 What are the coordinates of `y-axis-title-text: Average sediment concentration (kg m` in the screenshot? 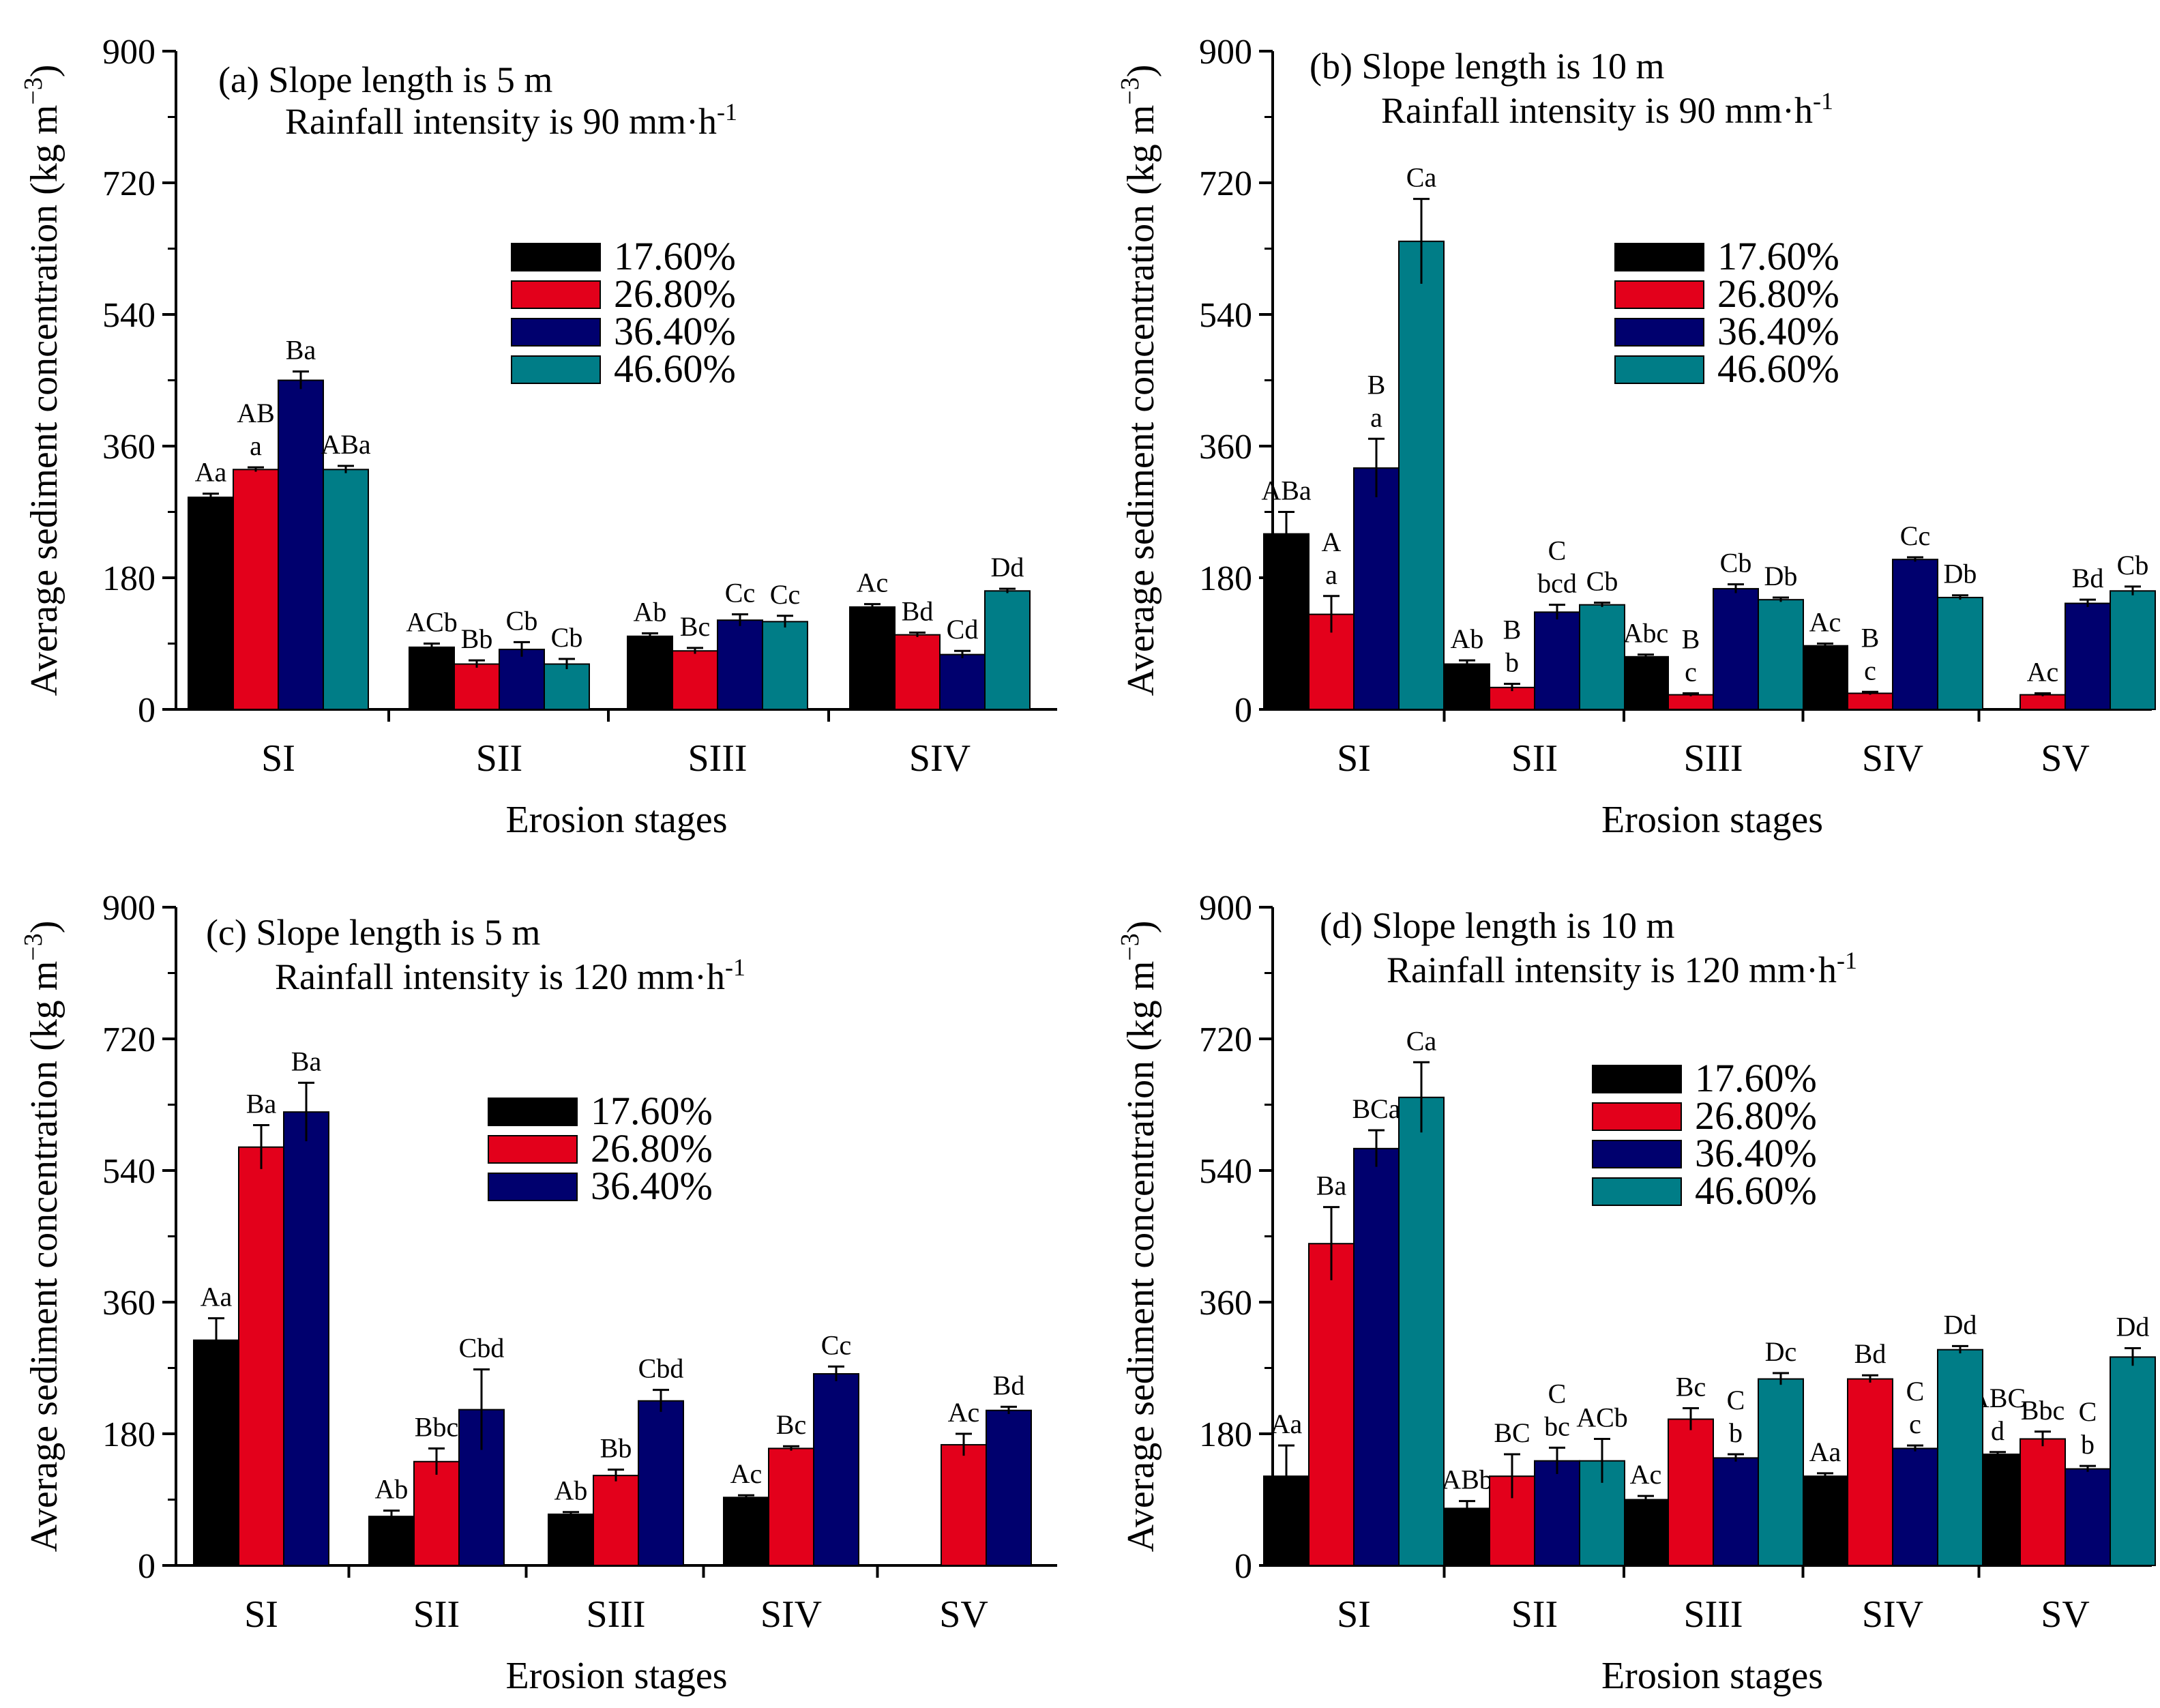 It's located at (44, 1257).